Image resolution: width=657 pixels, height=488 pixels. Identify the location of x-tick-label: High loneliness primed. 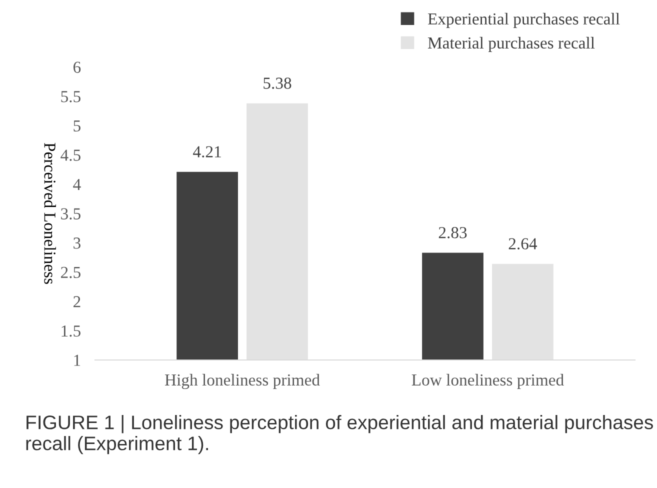
(242, 382).